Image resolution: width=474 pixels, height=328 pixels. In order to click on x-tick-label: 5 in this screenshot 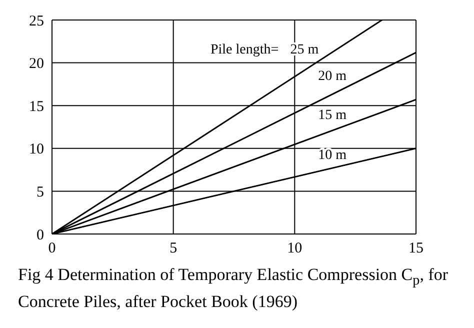, I will do `click(174, 248)`.